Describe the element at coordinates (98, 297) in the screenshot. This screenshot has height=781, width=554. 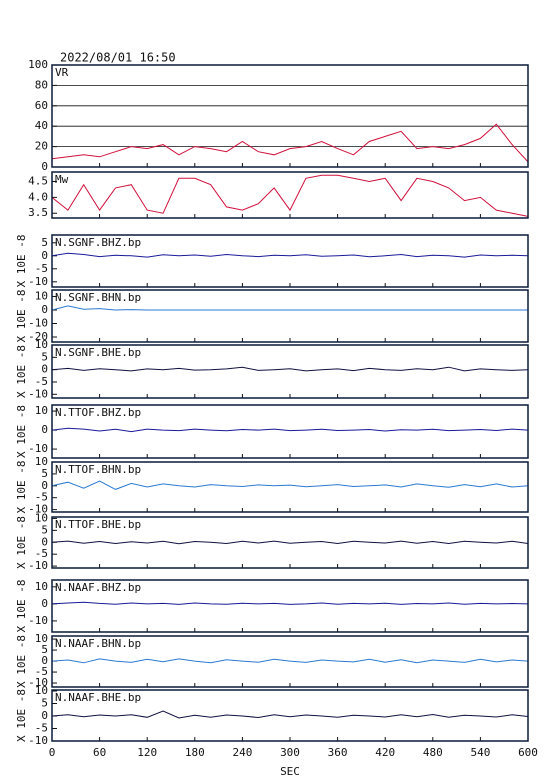
I see `panel-label: N.SGNF.BHN.bp` at that location.